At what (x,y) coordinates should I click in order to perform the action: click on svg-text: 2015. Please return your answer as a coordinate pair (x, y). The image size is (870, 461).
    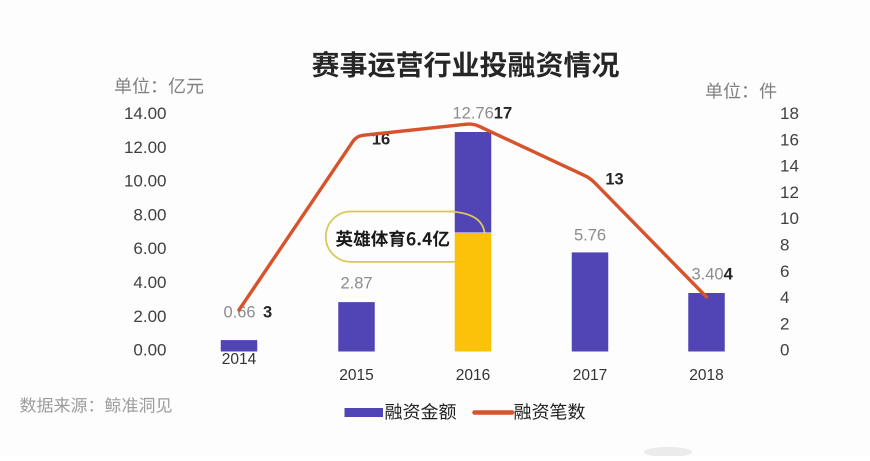
    Looking at the image, I should click on (356, 375).